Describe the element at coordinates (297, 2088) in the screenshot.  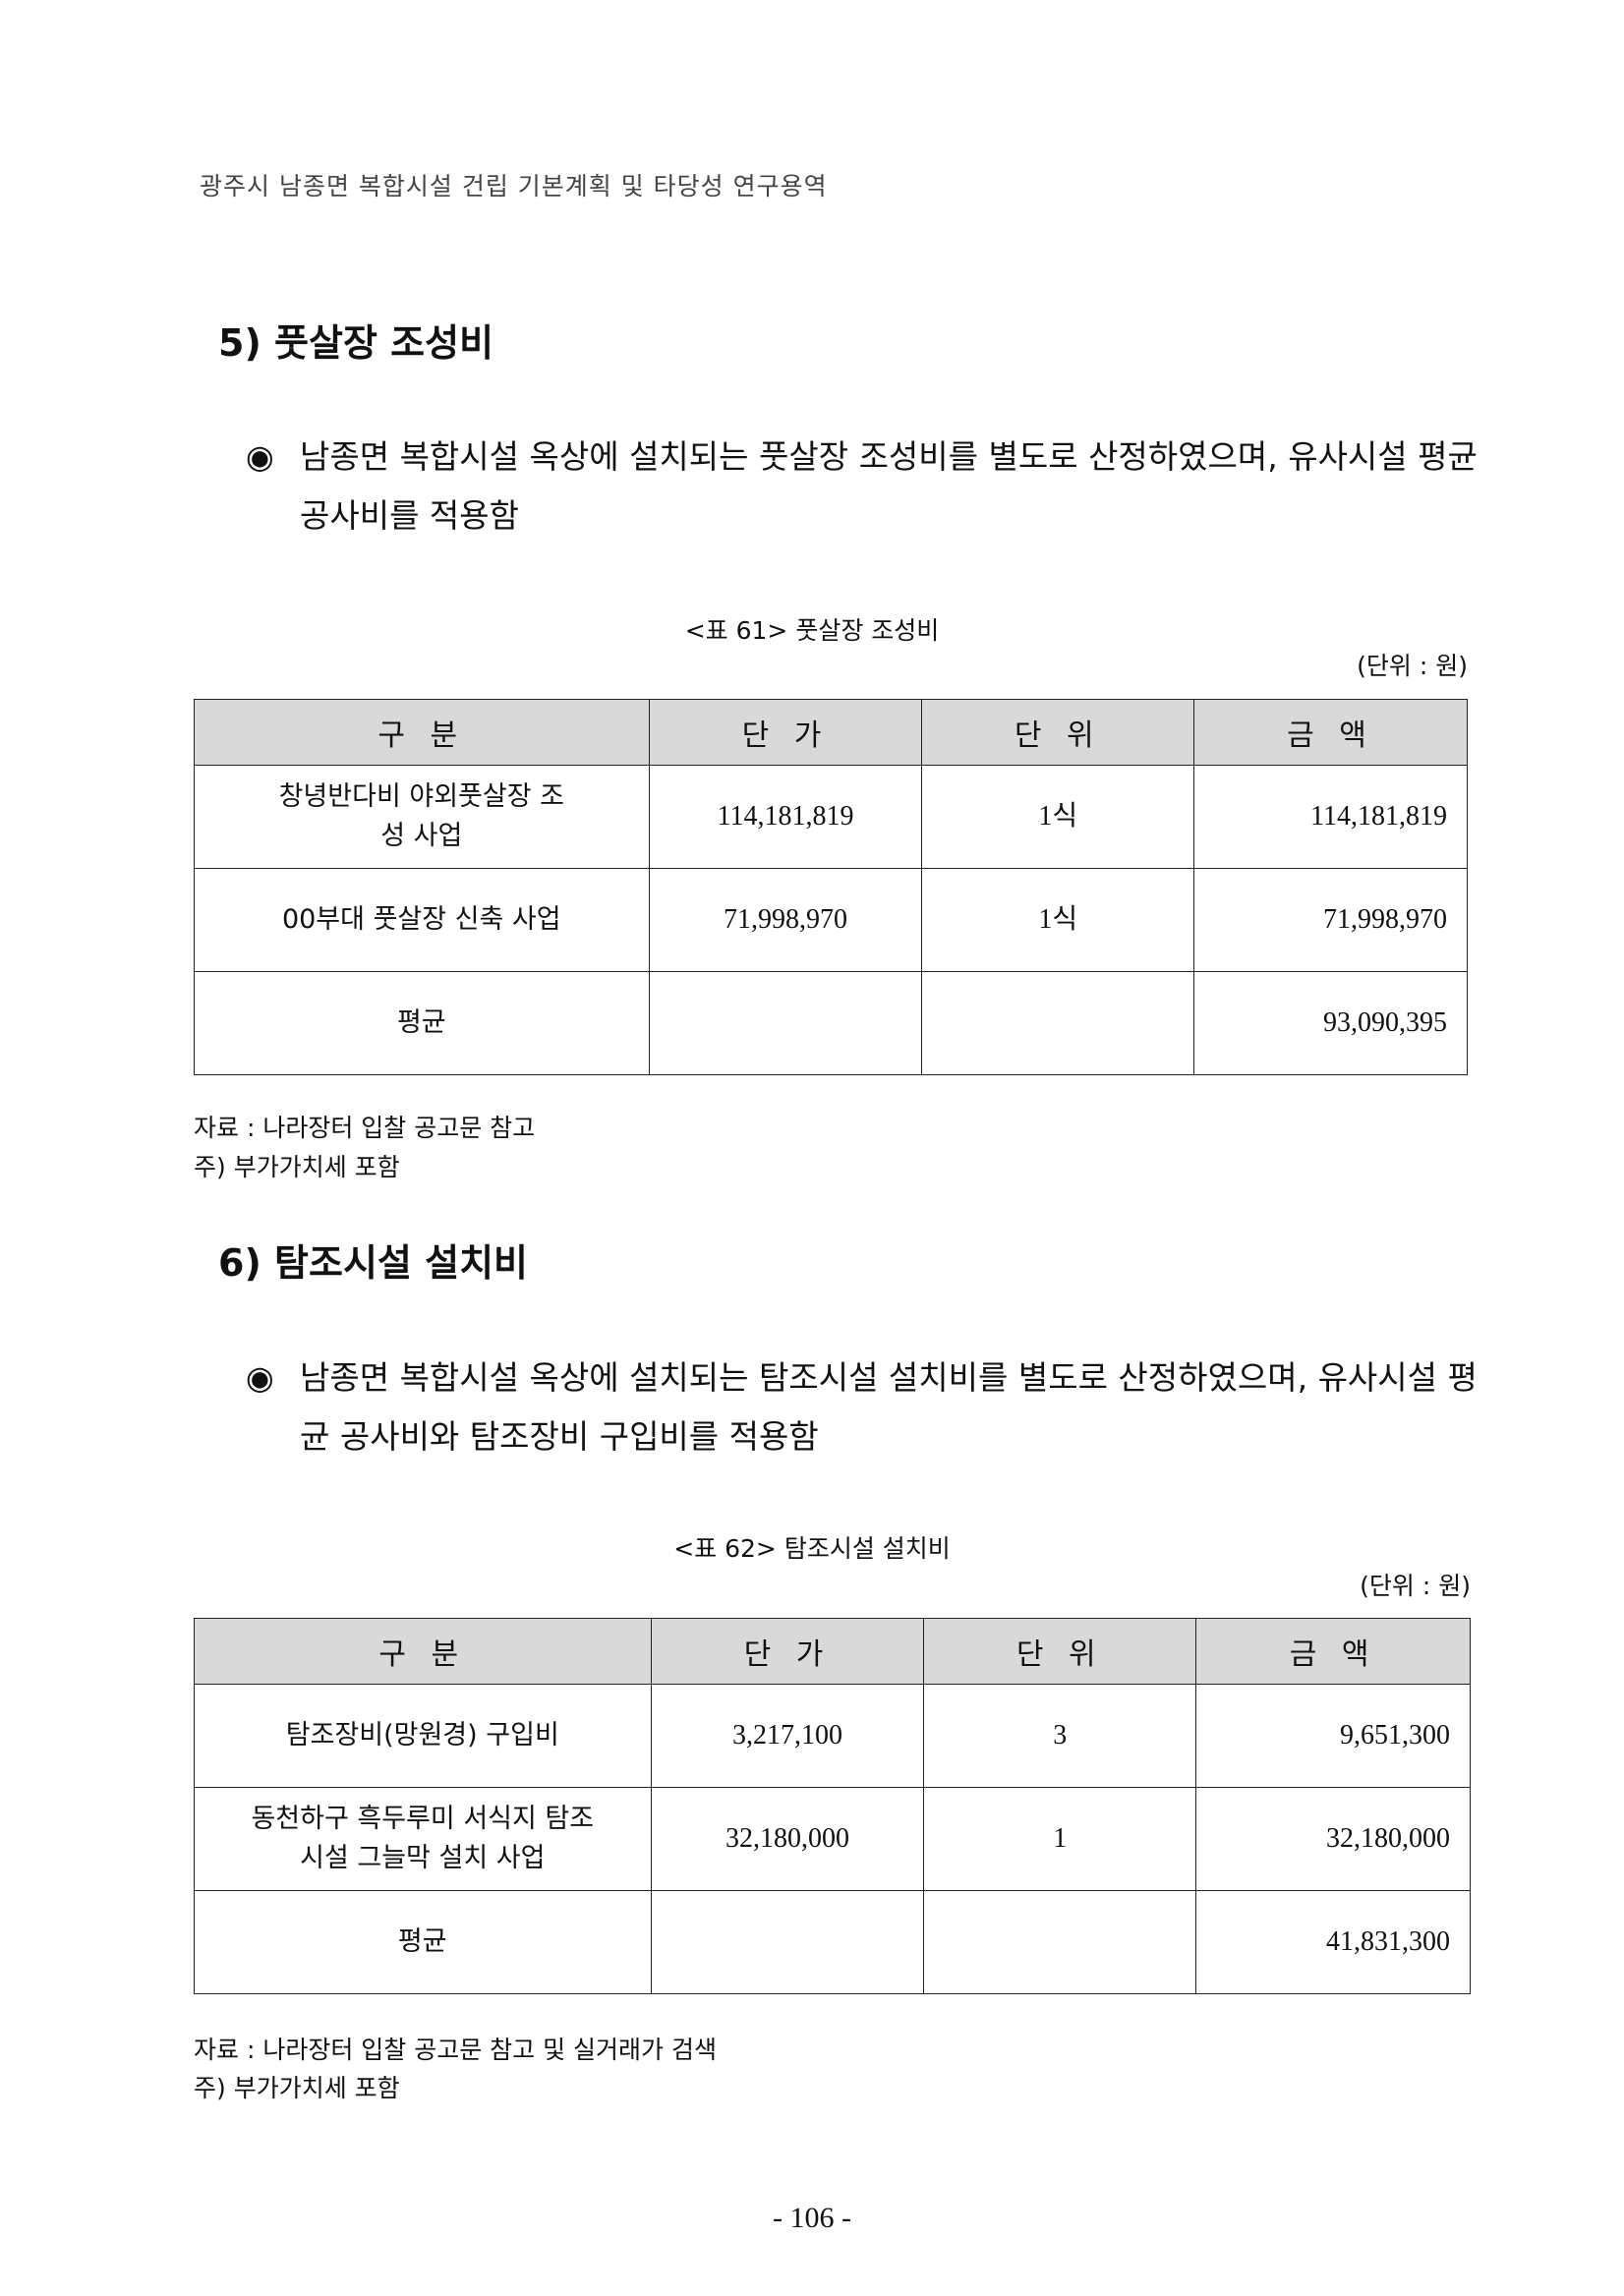
I see `table-note-62: 주) 부가가치세 포함` at that location.